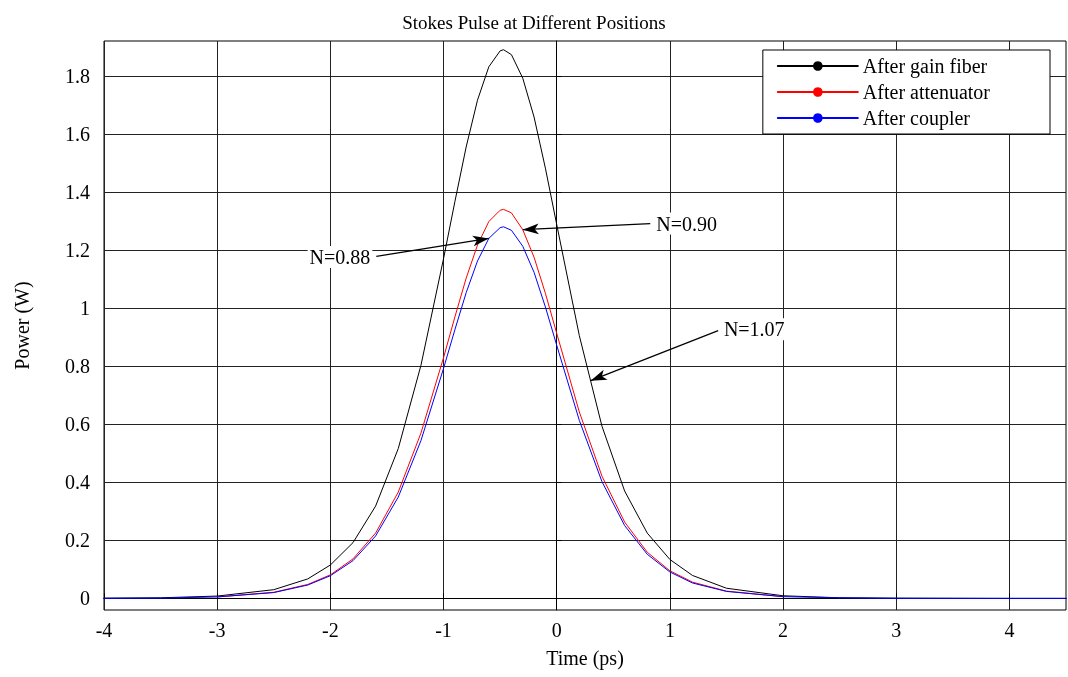 The image size is (1068, 677). What do you see at coordinates (77, 482) in the screenshot?
I see `y-tick-label: 0.4` at bounding box center [77, 482].